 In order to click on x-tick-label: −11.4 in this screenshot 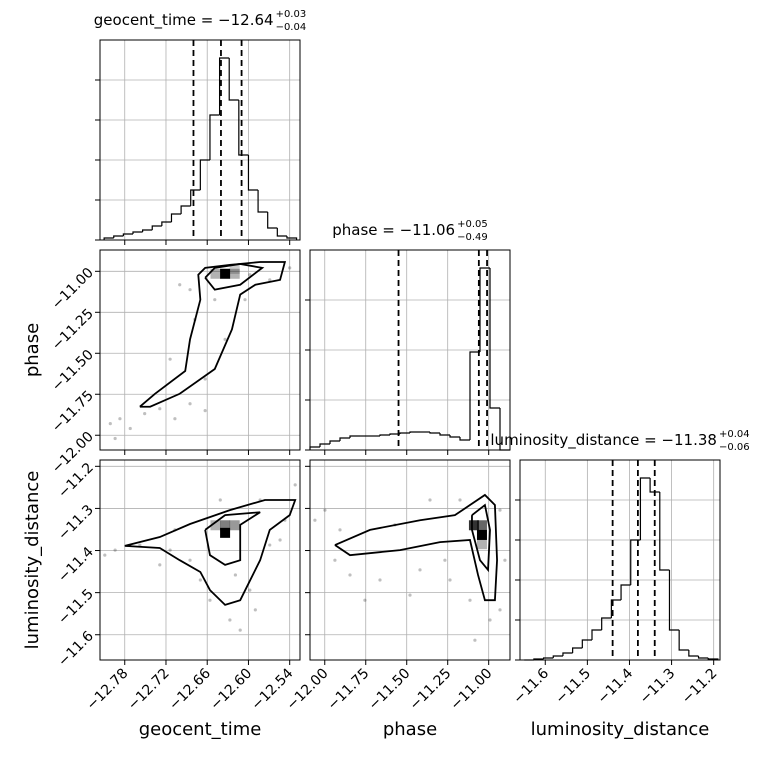, I will do `click(616, 686)`.